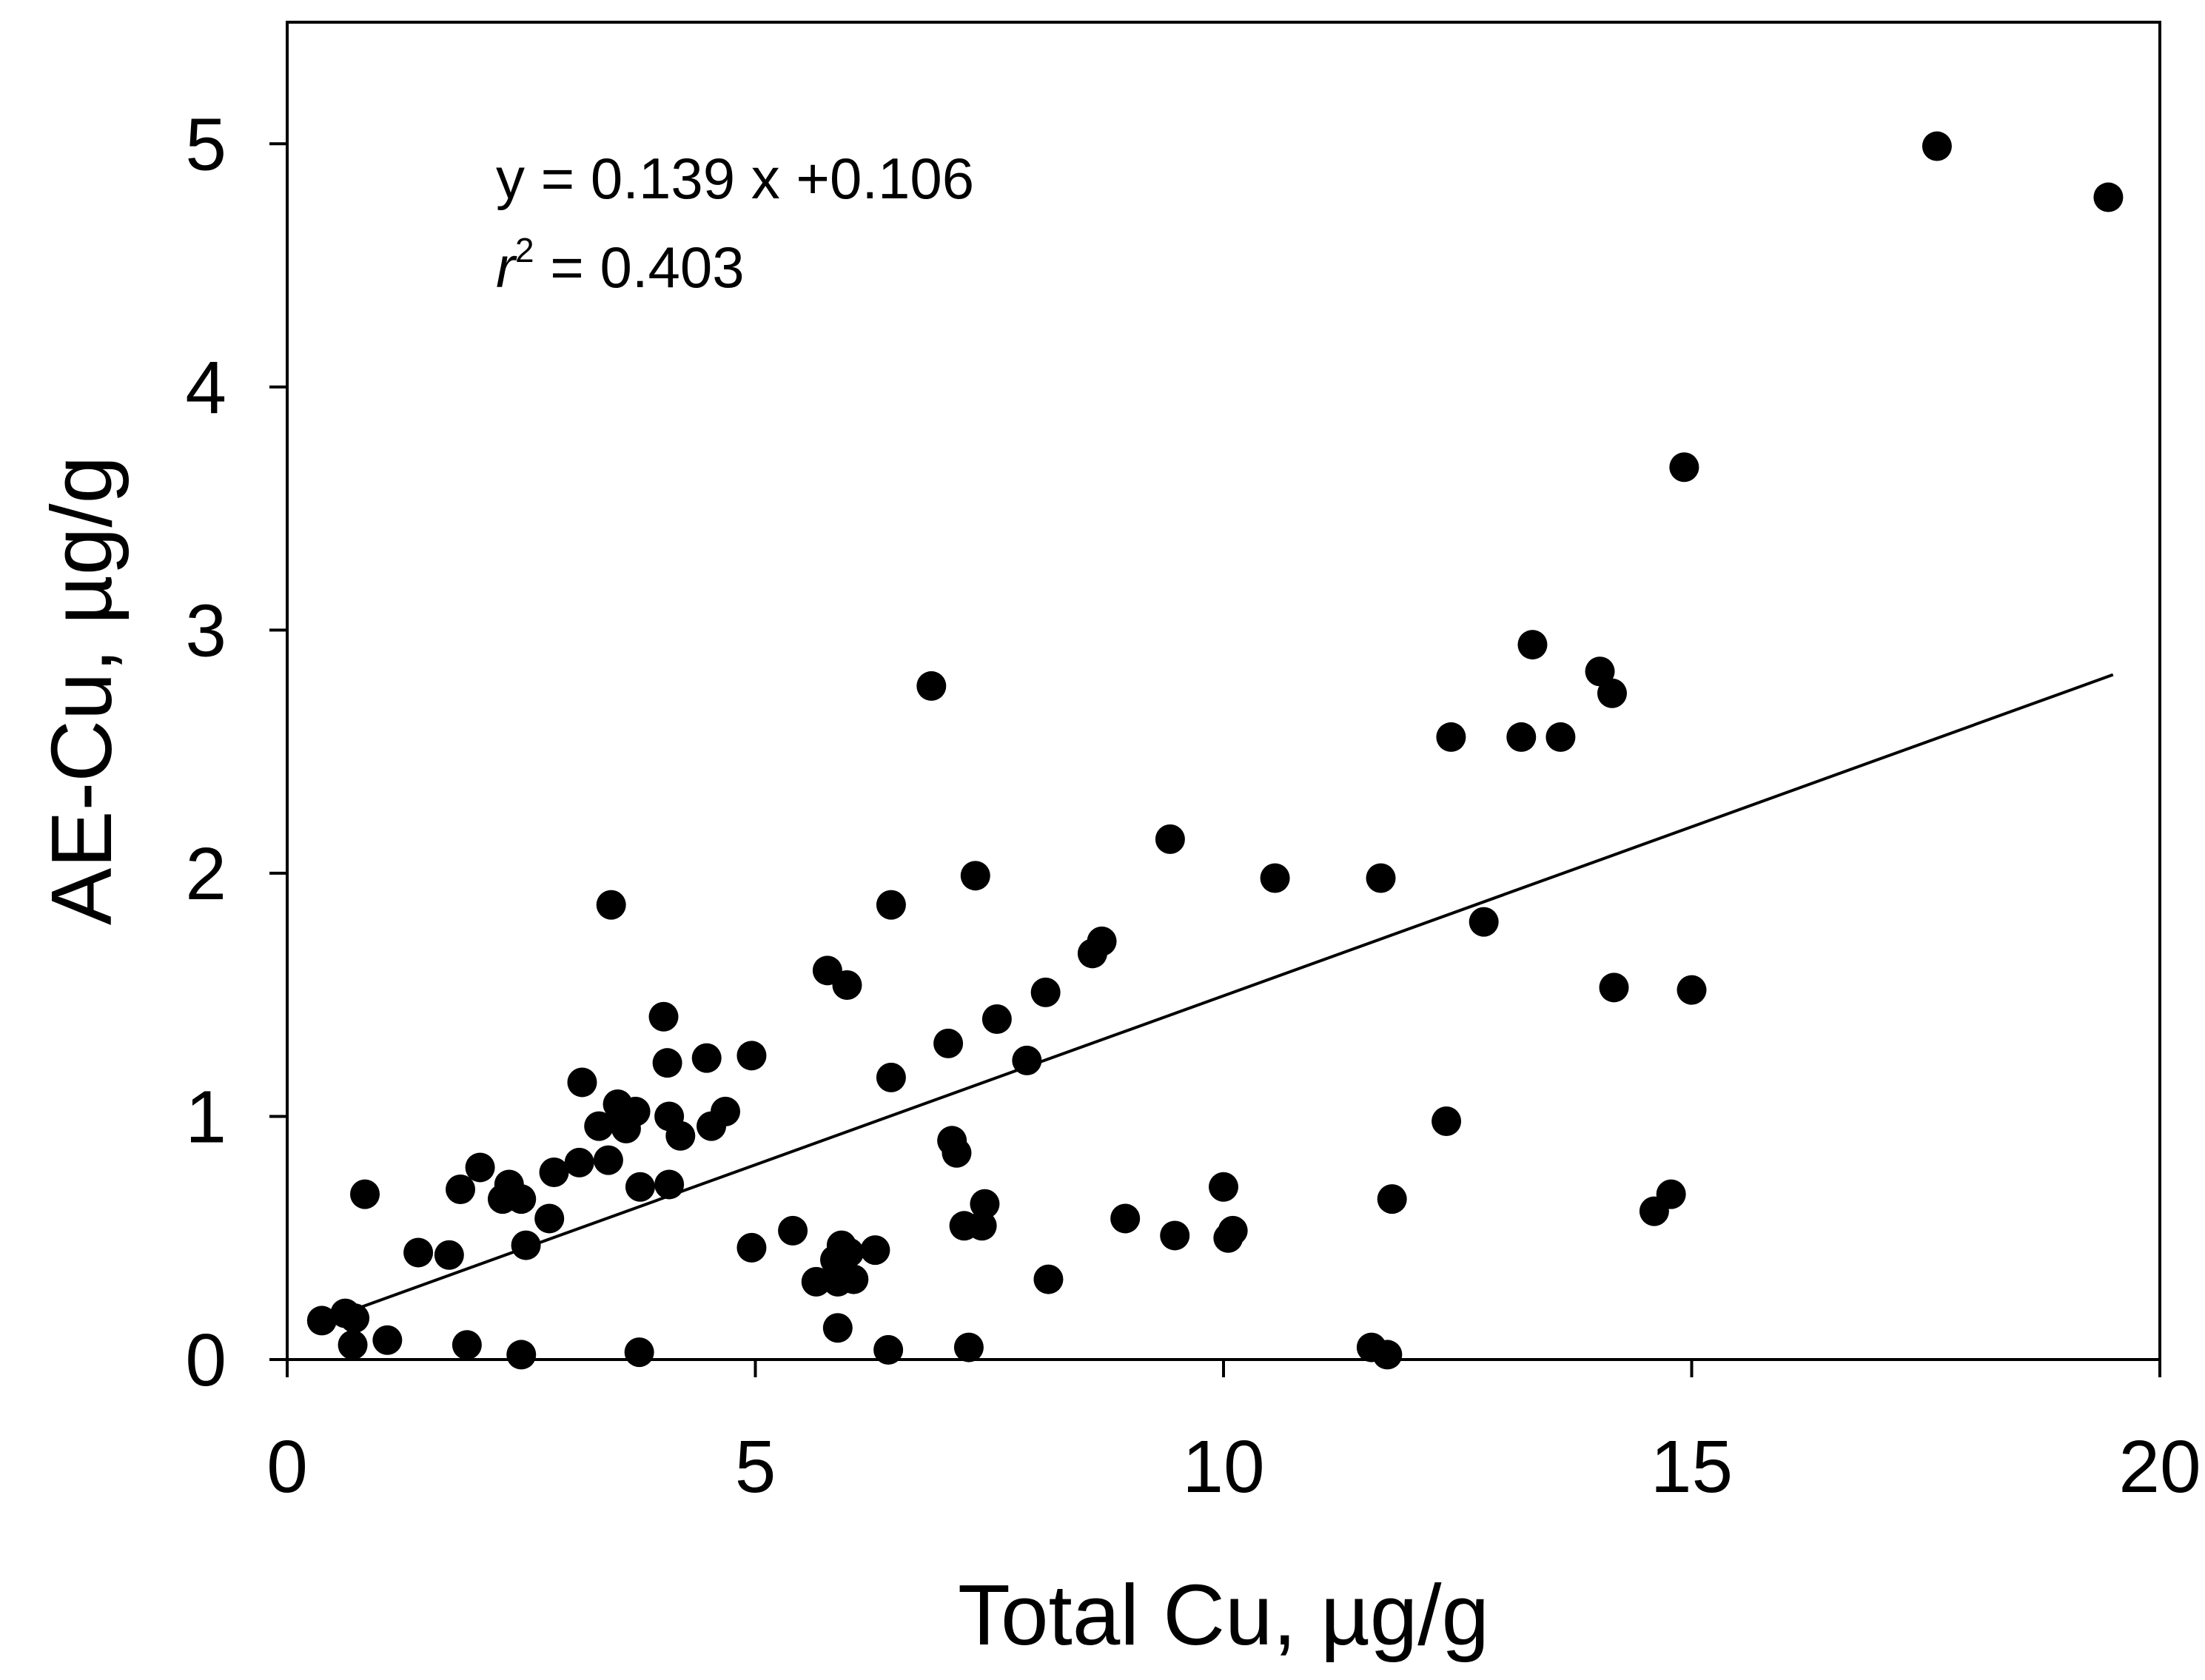 The width and height of the screenshot is (2205, 1680). What do you see at coordinates (1223, 1615) in the screenshot?
I see `x-axis-label: Total Cu, µg/g` at bounding box center [1223, 1615].